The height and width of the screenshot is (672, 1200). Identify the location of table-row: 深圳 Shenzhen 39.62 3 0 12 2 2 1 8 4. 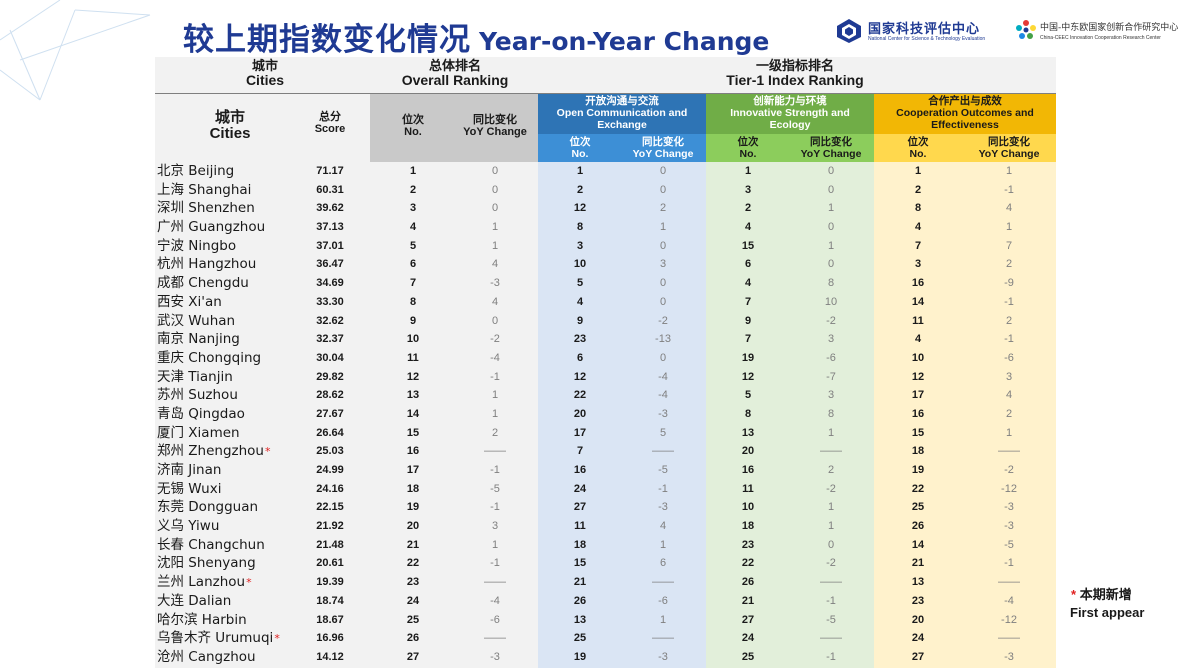
(605, 208).